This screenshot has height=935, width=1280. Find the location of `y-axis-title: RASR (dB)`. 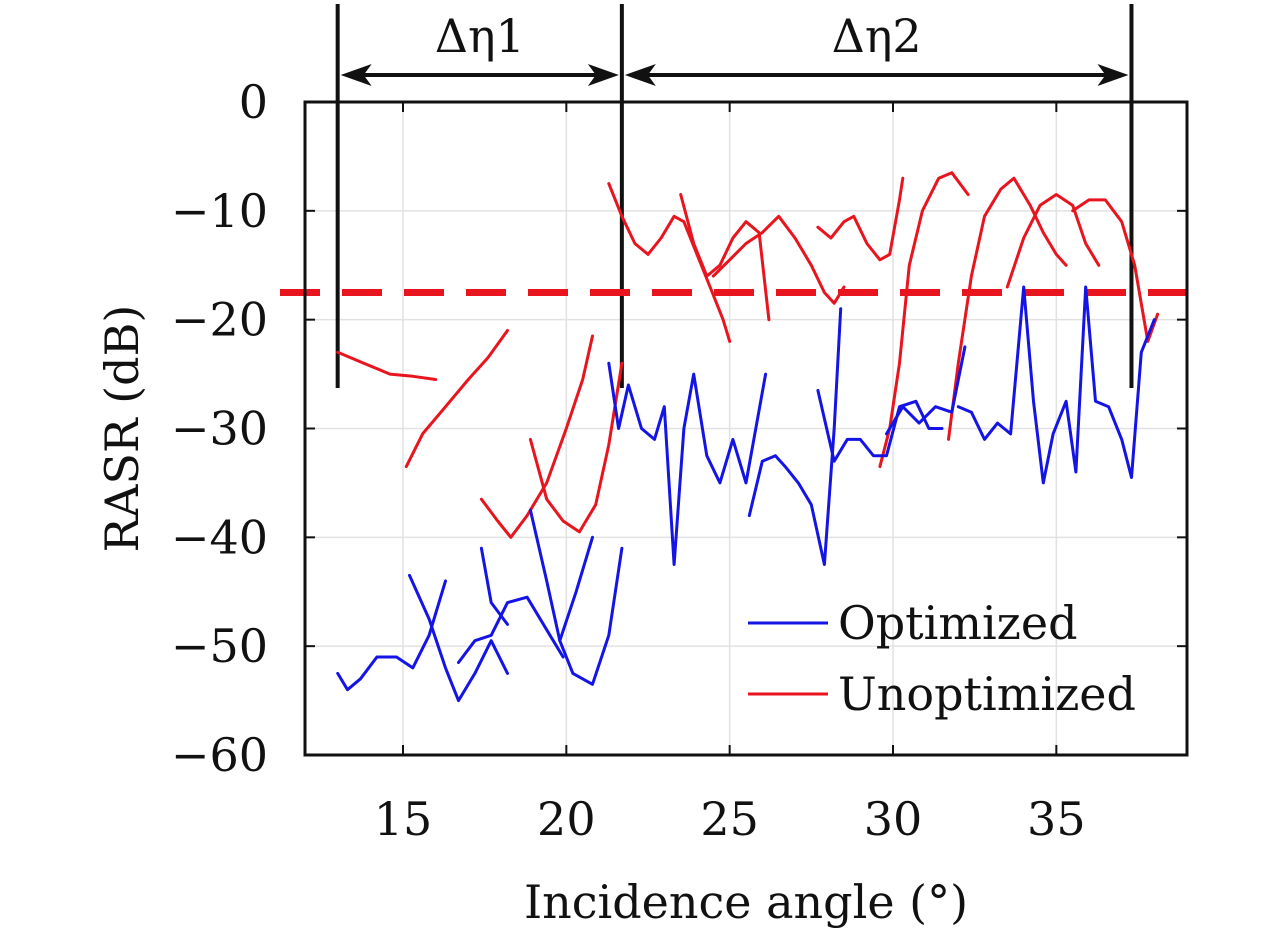

y-axis-title: RASR (dB) is located at coordinates (122, 429).